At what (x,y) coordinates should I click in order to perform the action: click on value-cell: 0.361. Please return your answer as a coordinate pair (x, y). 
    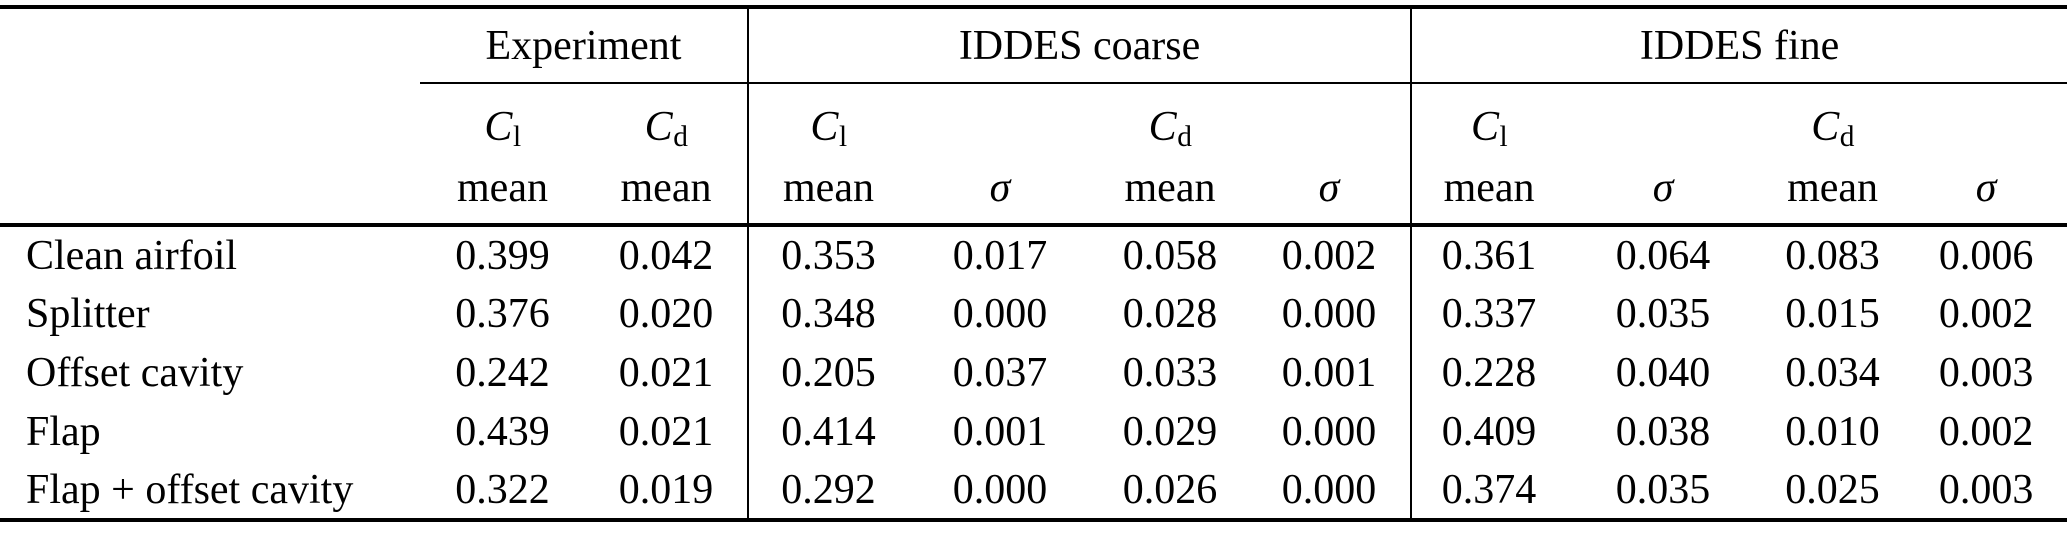
    Looking at the image, I should click on (1489, 255).